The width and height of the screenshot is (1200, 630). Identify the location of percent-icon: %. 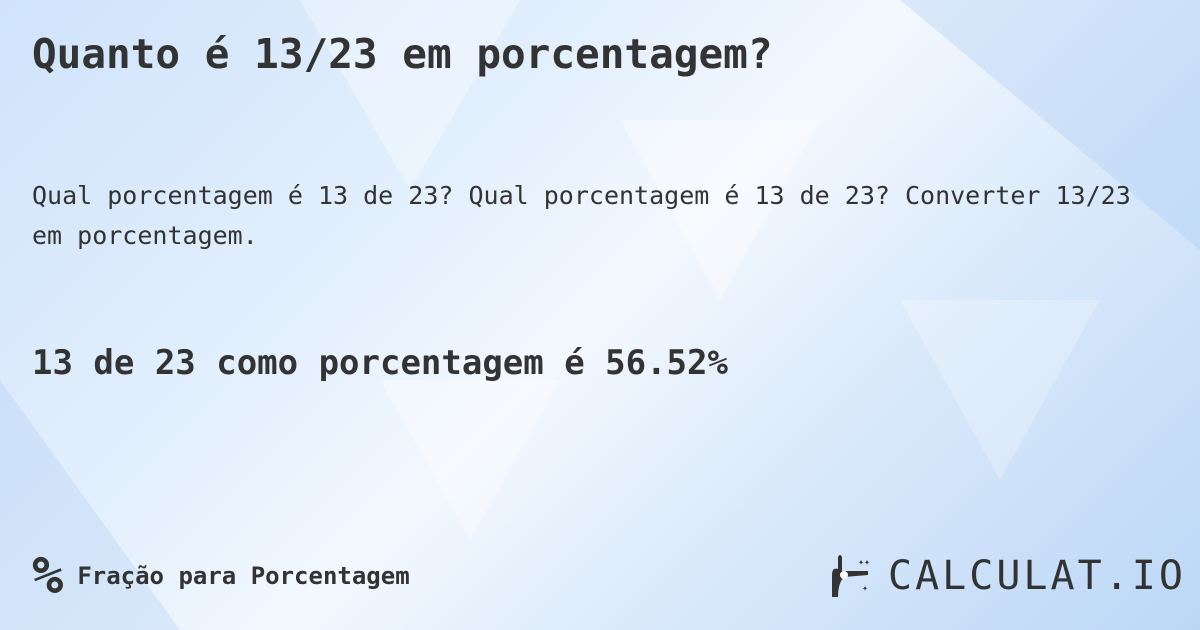
(48, 576).